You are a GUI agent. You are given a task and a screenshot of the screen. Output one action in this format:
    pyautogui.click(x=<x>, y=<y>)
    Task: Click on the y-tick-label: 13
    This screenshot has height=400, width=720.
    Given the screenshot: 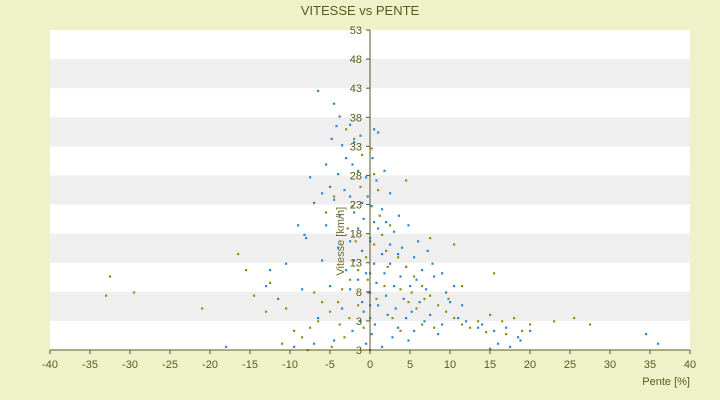 What is the action you would take?
    pyautogui.click(x=356, y=264)
    